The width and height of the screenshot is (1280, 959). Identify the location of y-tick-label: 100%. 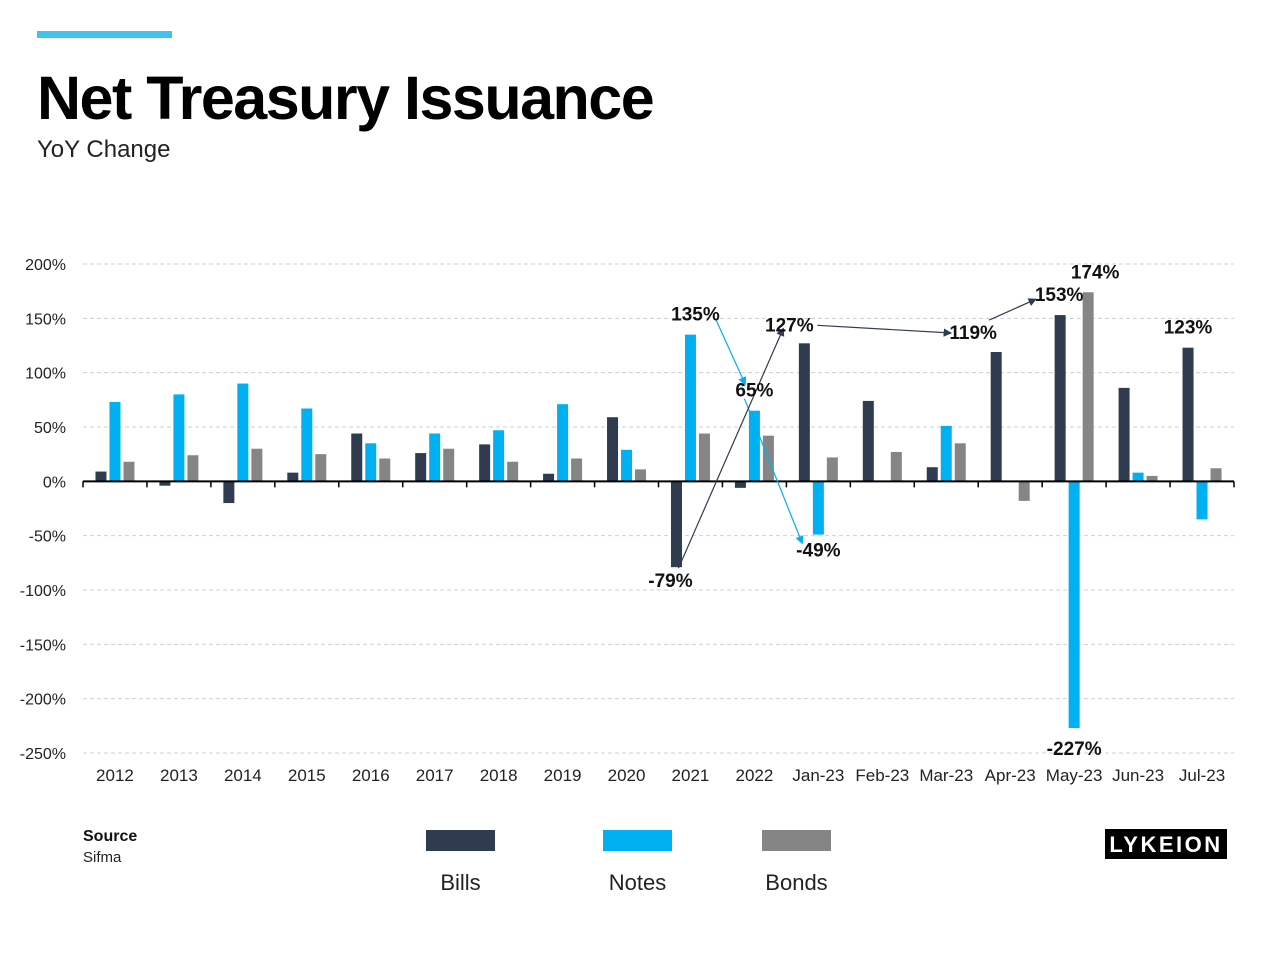
(45, 374).